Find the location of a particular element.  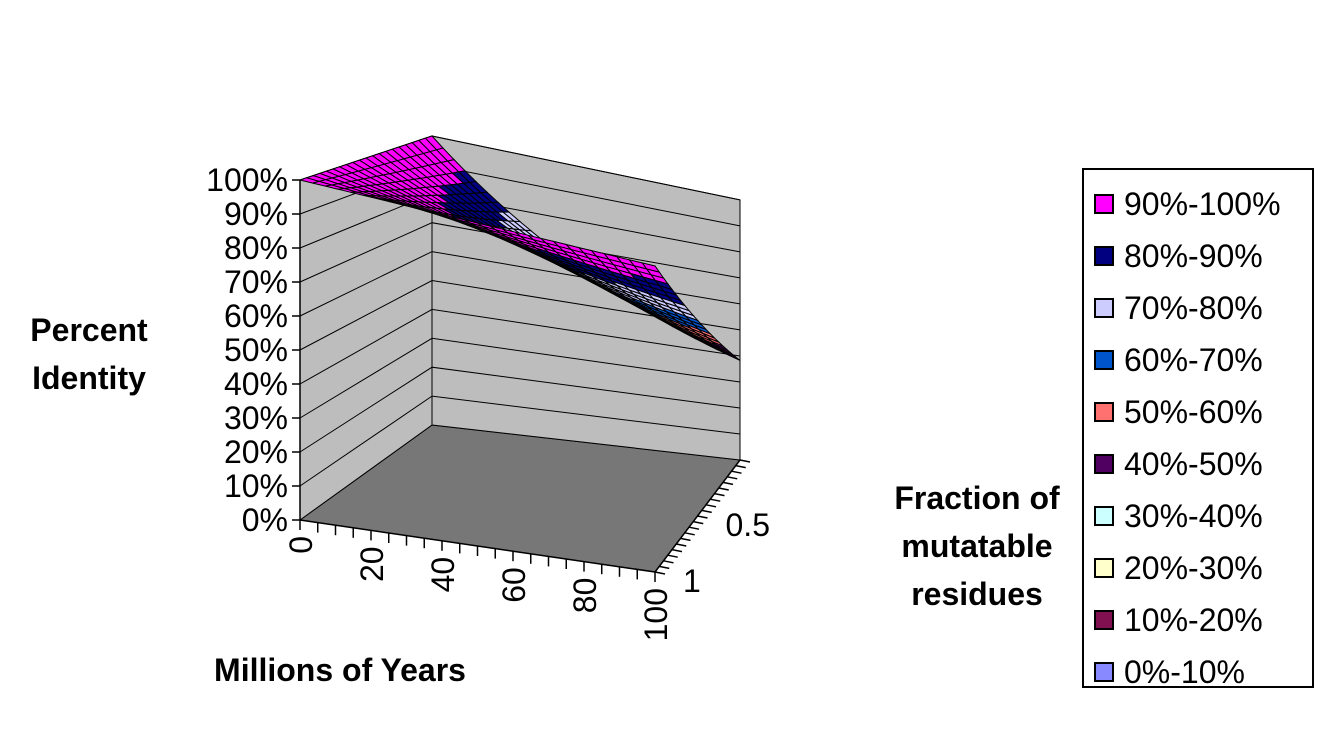

legend-entry: 80%-90% is located at coordinates (1178, 256).